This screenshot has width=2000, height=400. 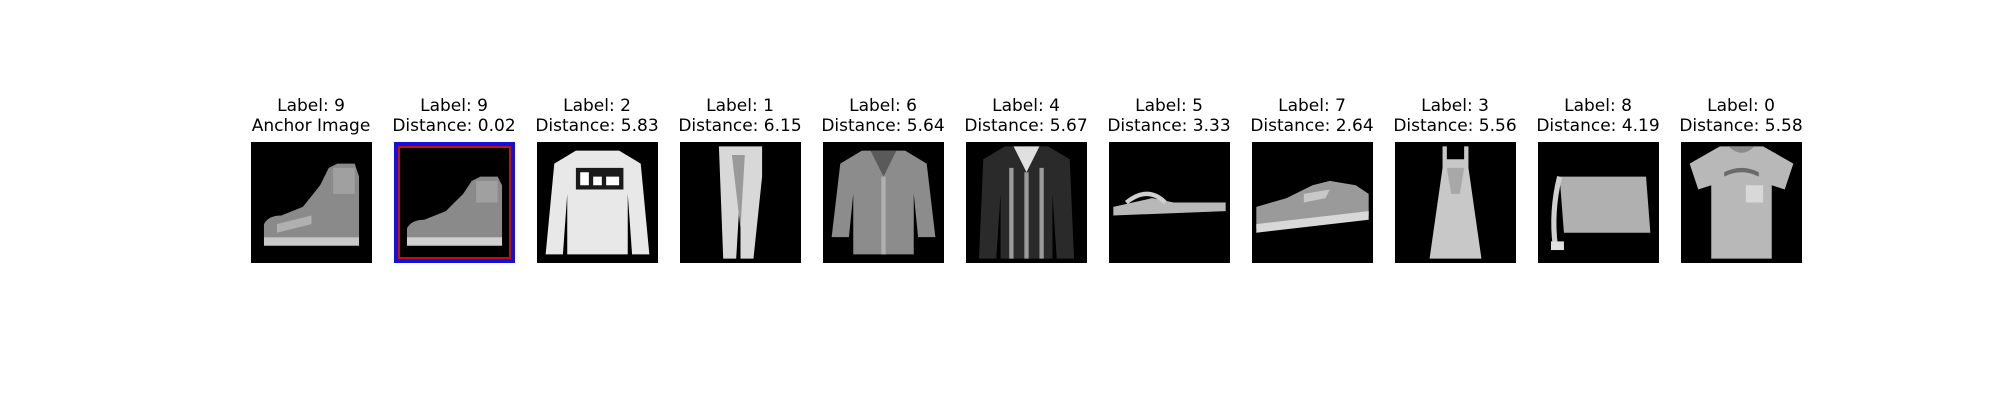 I want to click on panel-shirt: Label: 6 Distance: 5.64, so click(x=883, y=116).